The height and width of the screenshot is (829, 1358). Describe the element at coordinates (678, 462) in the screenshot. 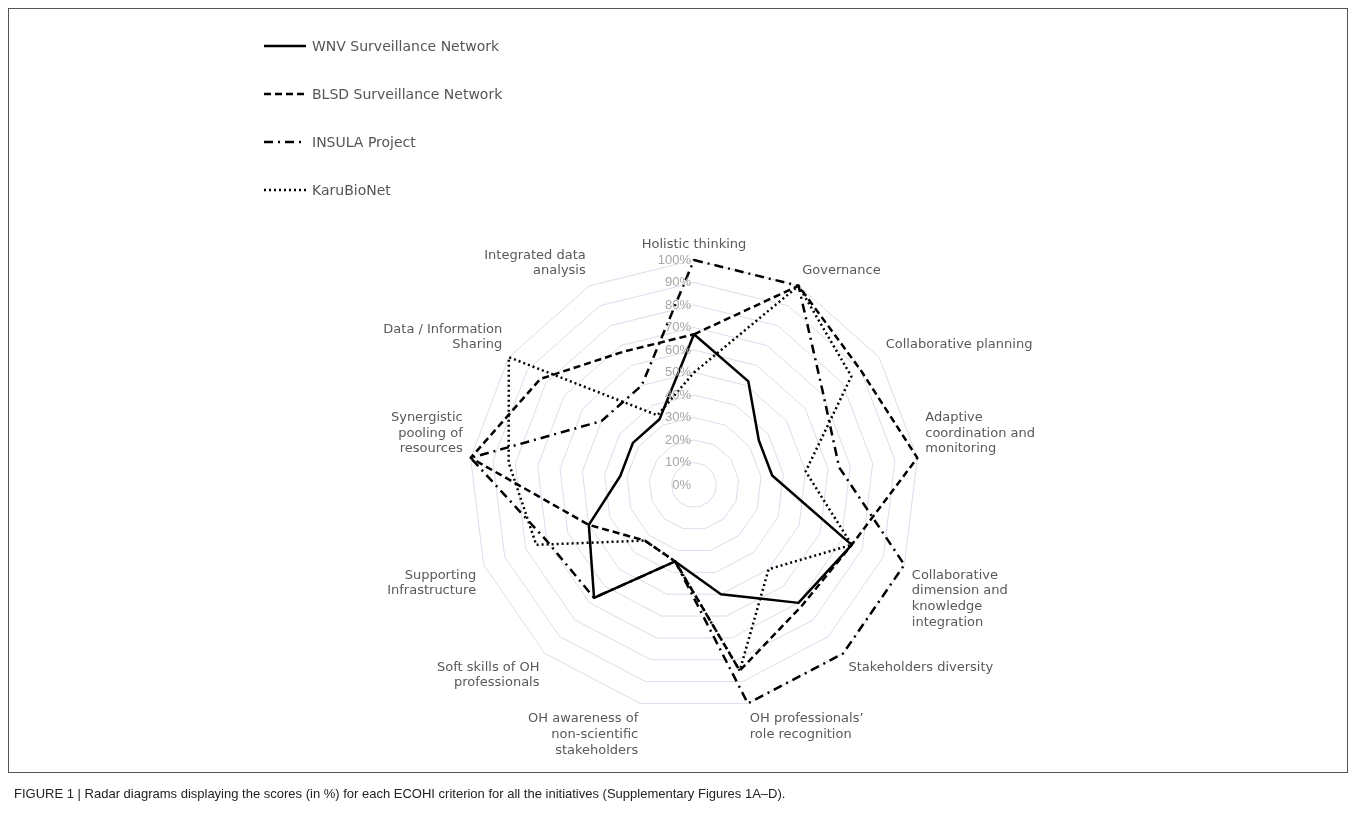

I see `y-tick-label: 10%` at that location.